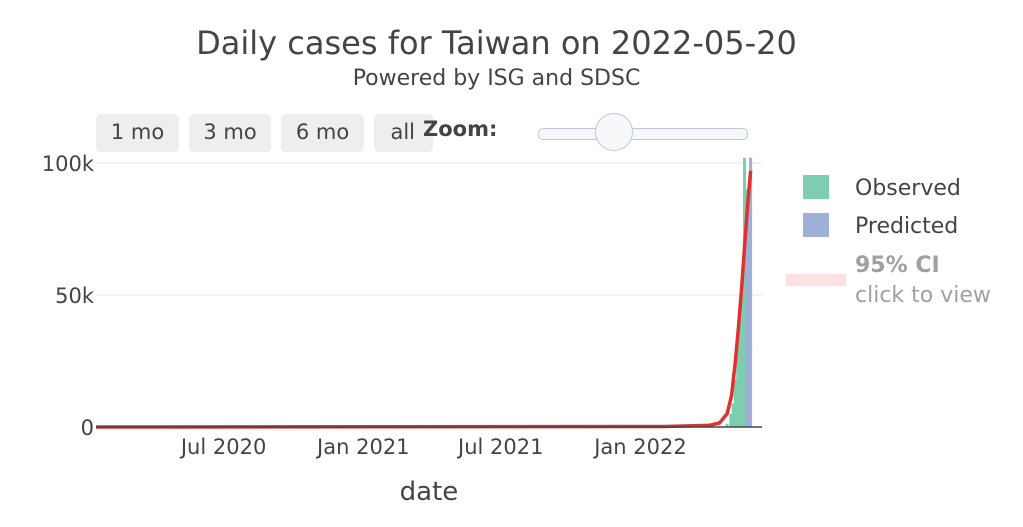  What do you see at coordinates (639, 447) in the screenshot?
I see `x-tick-label: Jan 2022` at bounding box center [639, 447].